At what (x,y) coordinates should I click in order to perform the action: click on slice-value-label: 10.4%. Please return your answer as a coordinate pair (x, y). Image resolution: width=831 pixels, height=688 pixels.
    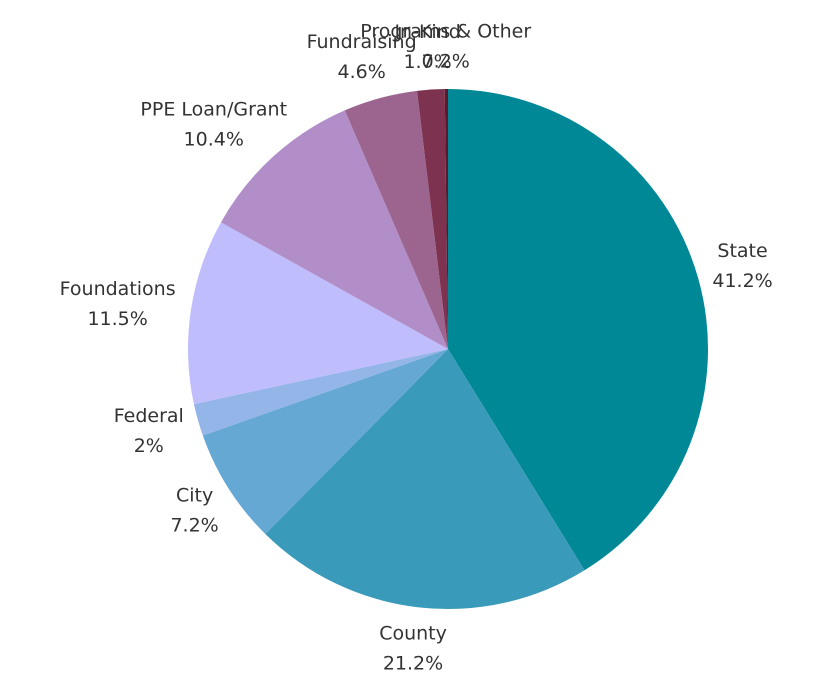
    Looking at the image, I should click on (214, 139).